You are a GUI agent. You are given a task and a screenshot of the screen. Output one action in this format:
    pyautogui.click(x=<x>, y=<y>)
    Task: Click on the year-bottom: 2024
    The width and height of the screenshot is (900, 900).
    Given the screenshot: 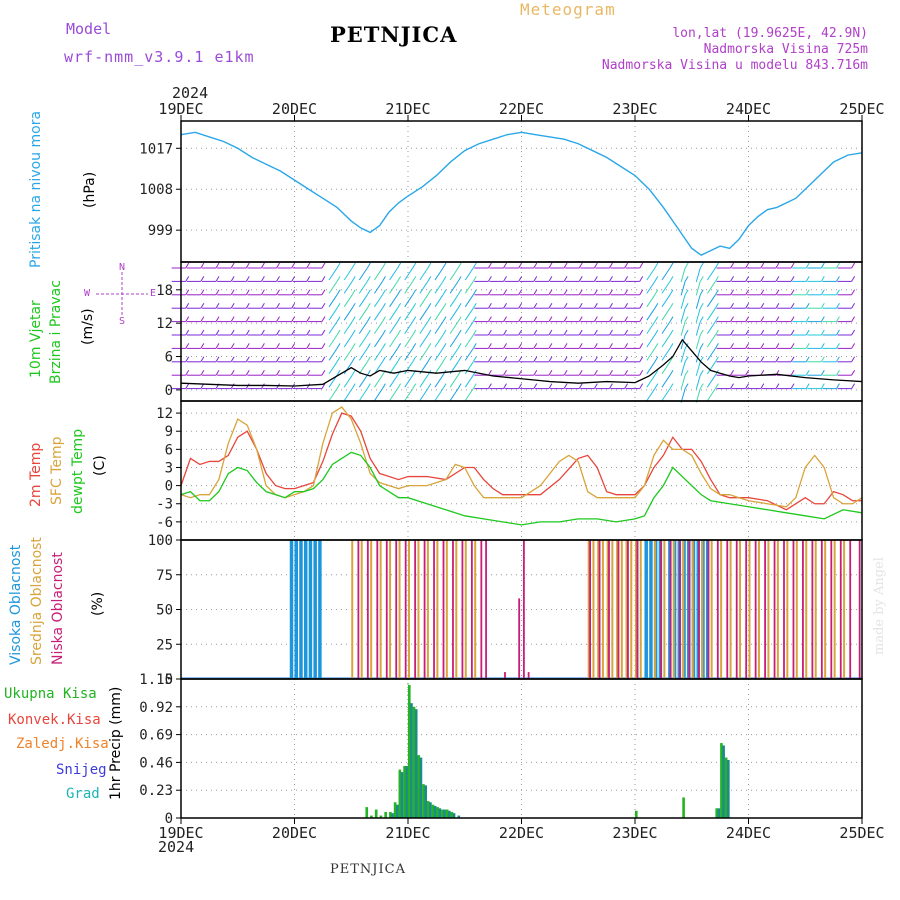 What is the action you would take?
    pyautogui.click(x=176, y=847)
    